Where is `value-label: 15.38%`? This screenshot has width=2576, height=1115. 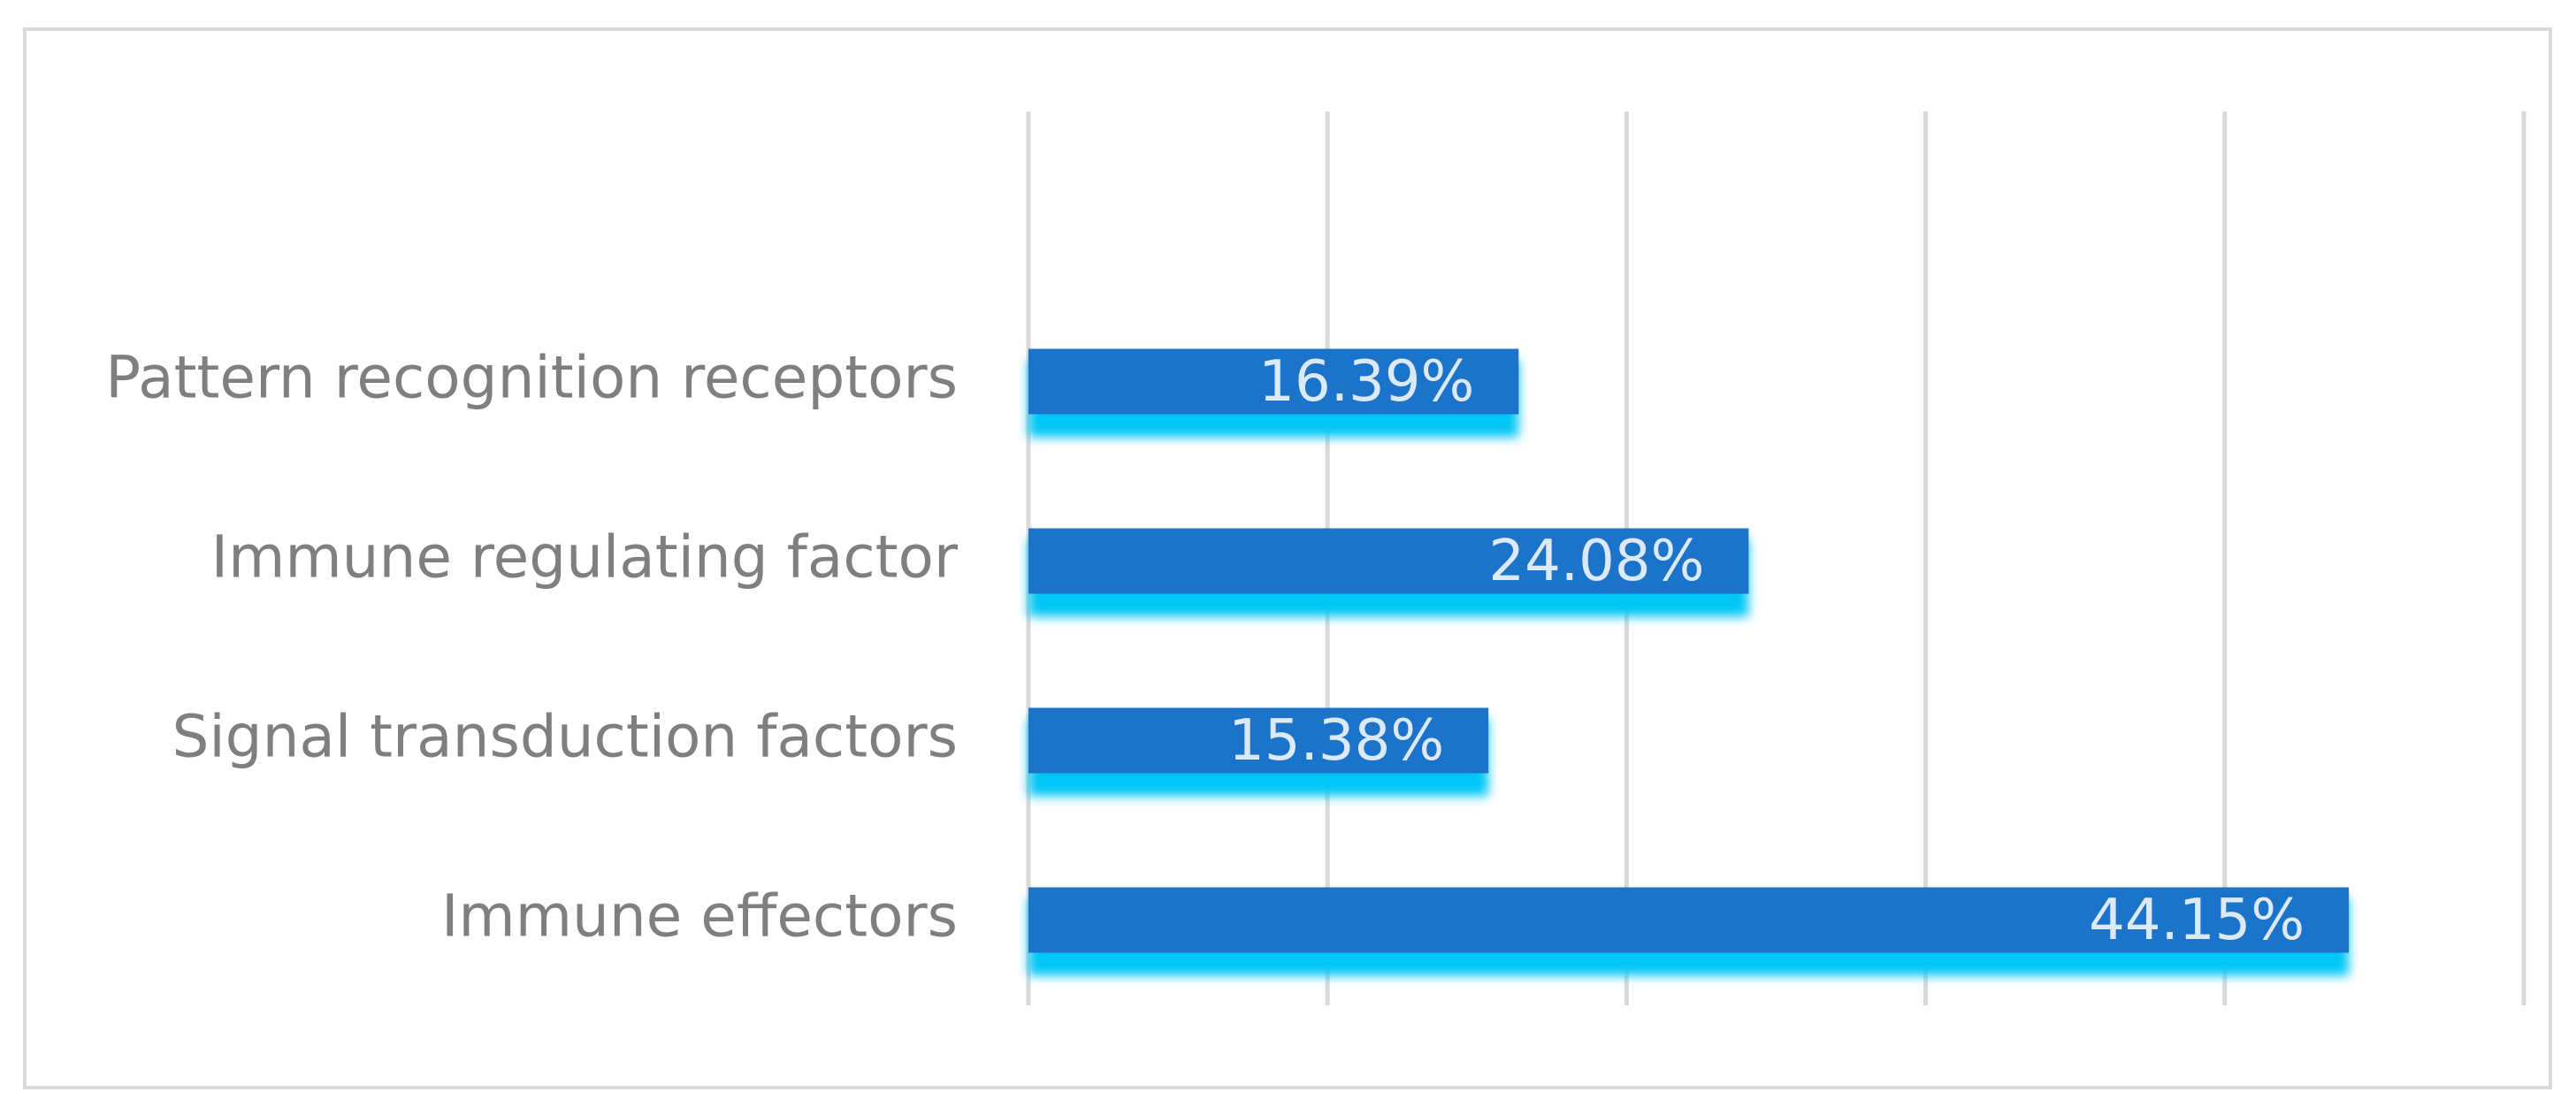
value-label: 15.38% is located at coordinates (1336, 741).